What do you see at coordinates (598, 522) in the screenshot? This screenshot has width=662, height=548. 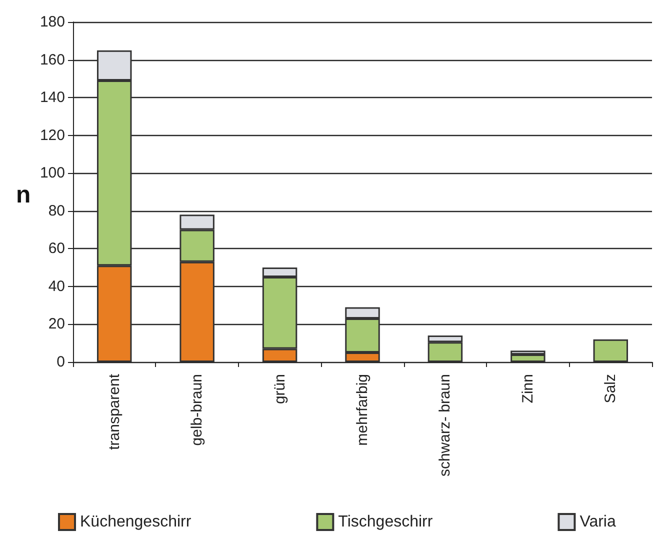 I see `legend-label: Varia` at bounding box center [598, 522].